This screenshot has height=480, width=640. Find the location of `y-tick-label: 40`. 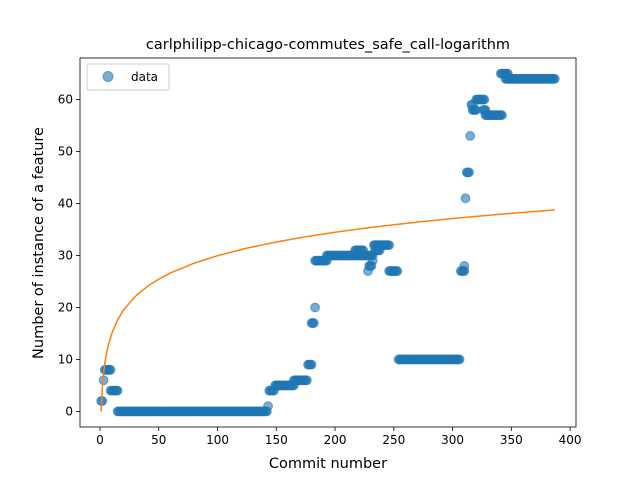

y-tick-label: 40 is located at coordinates (65, 204).